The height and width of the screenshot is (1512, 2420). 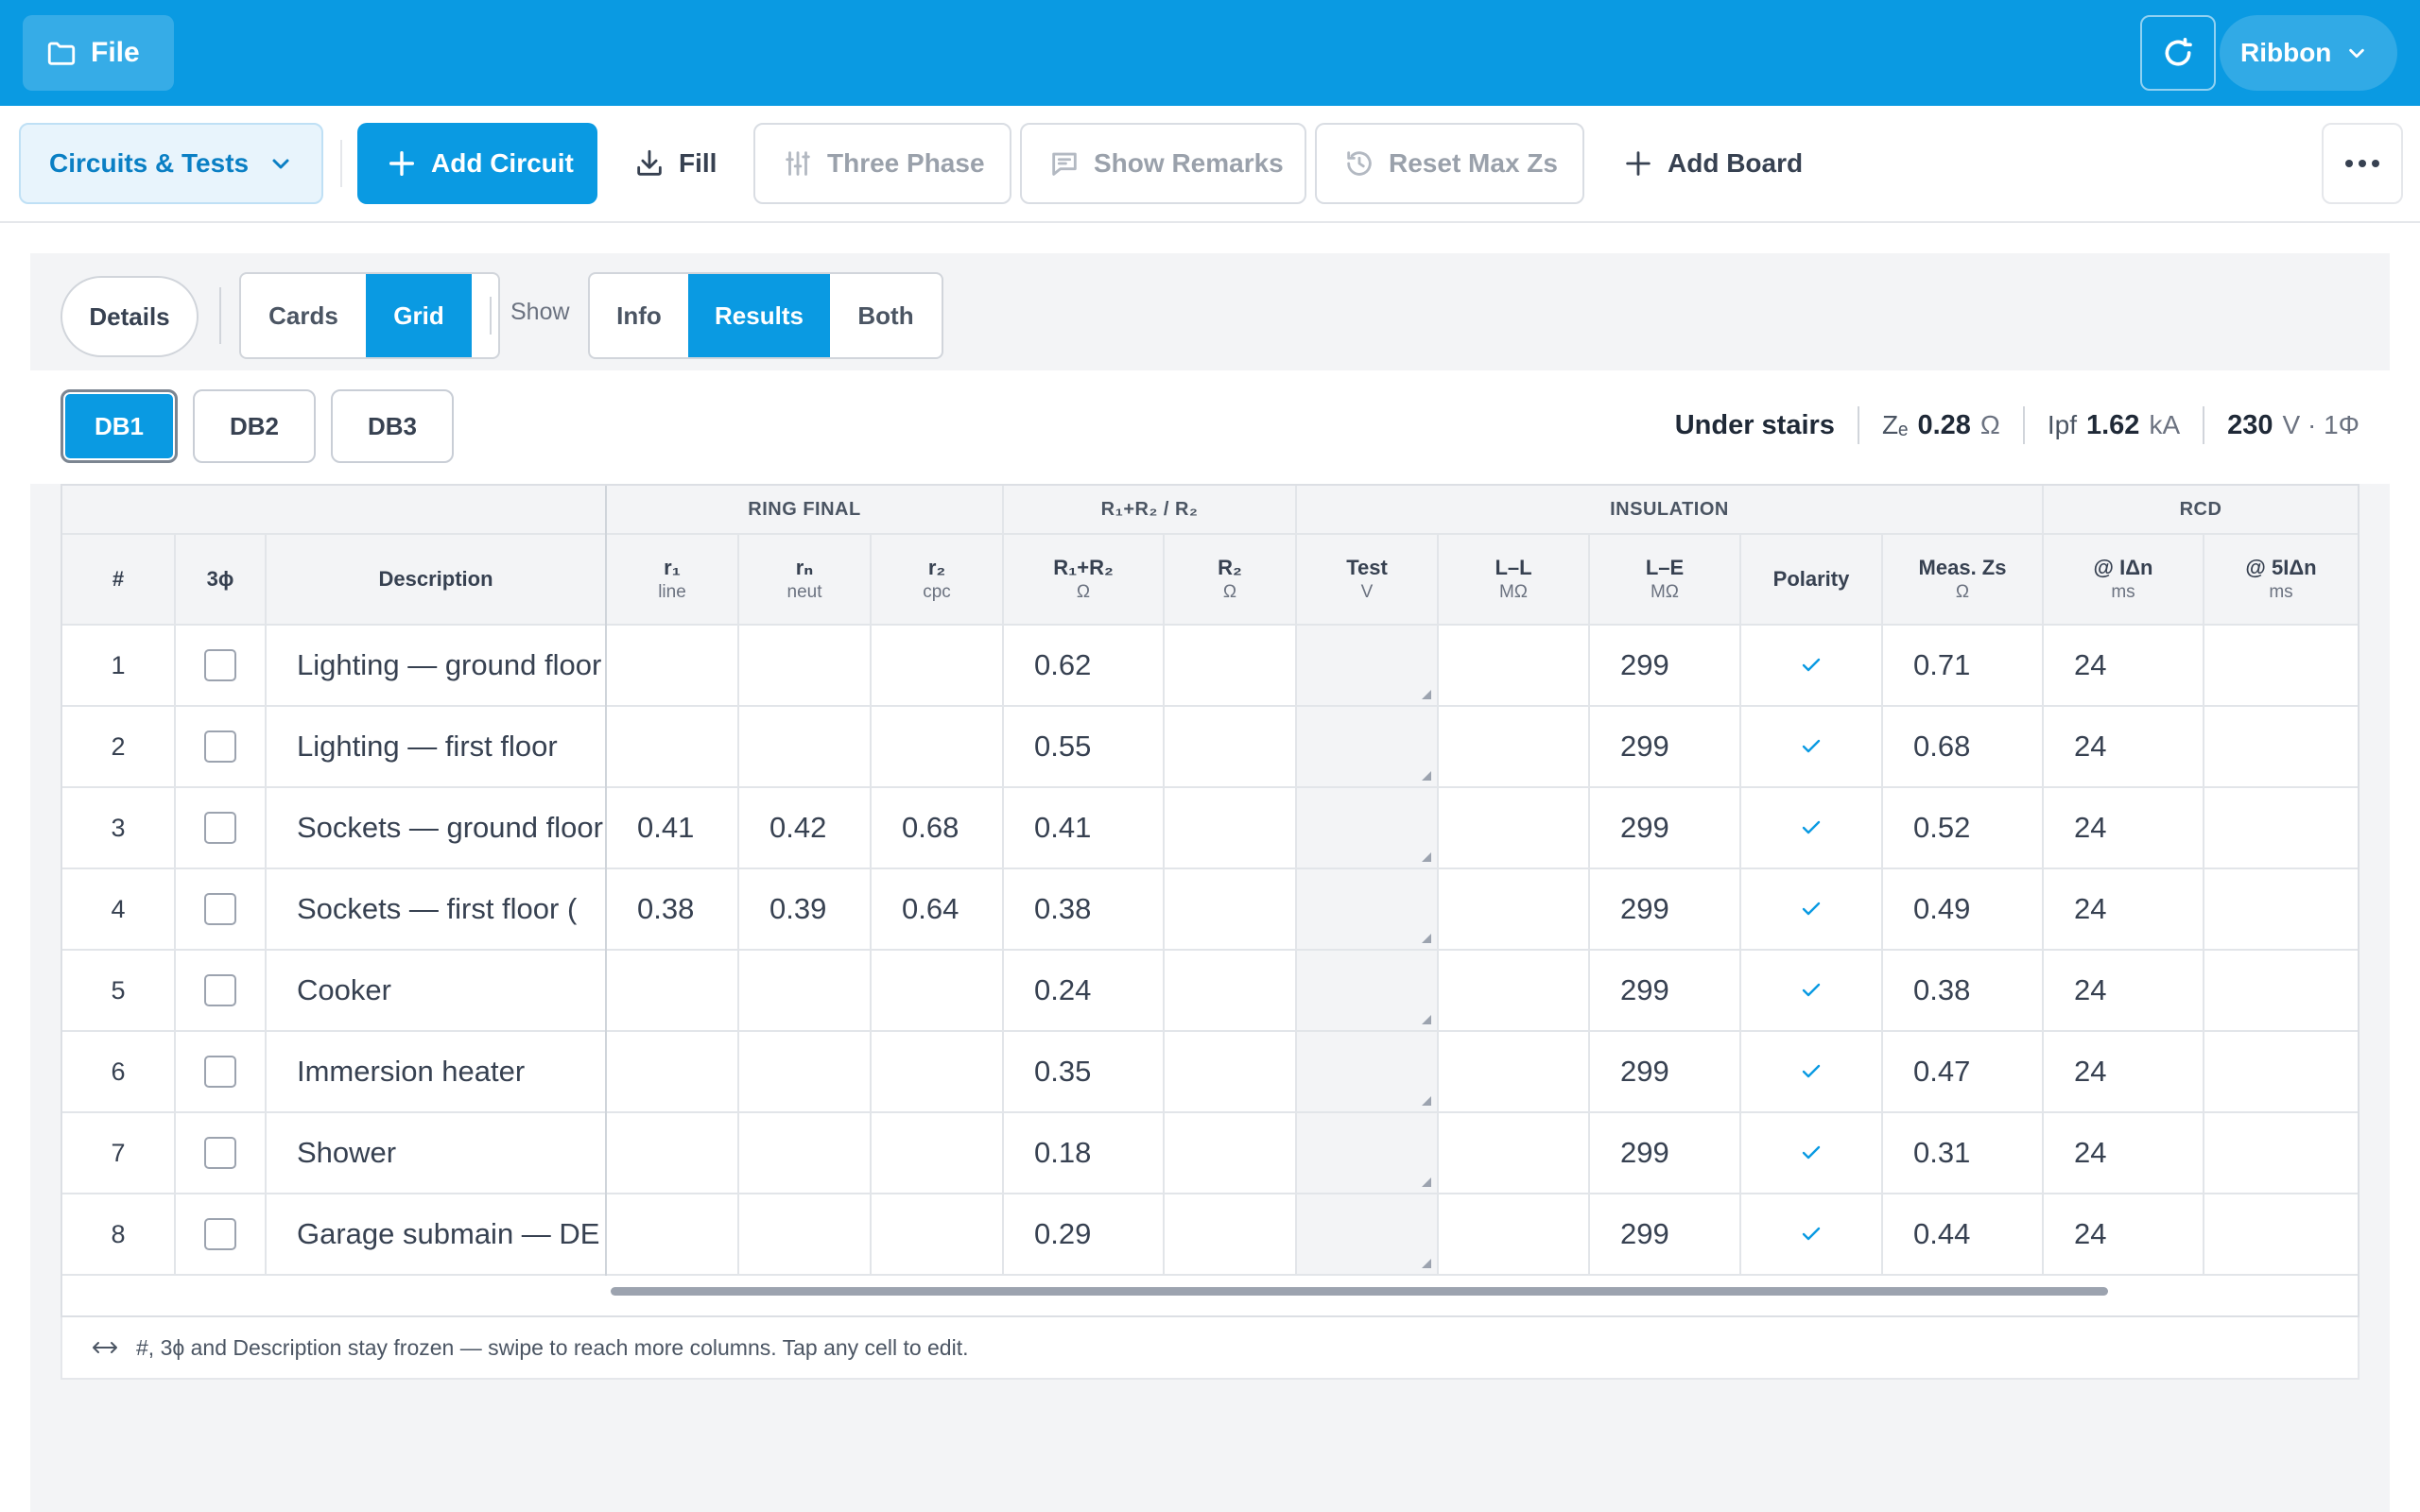 What do you see at coordinates (303, 315) in the screenshot?
I see `view-option-cards: Cards` at bounding box center [303, 315].